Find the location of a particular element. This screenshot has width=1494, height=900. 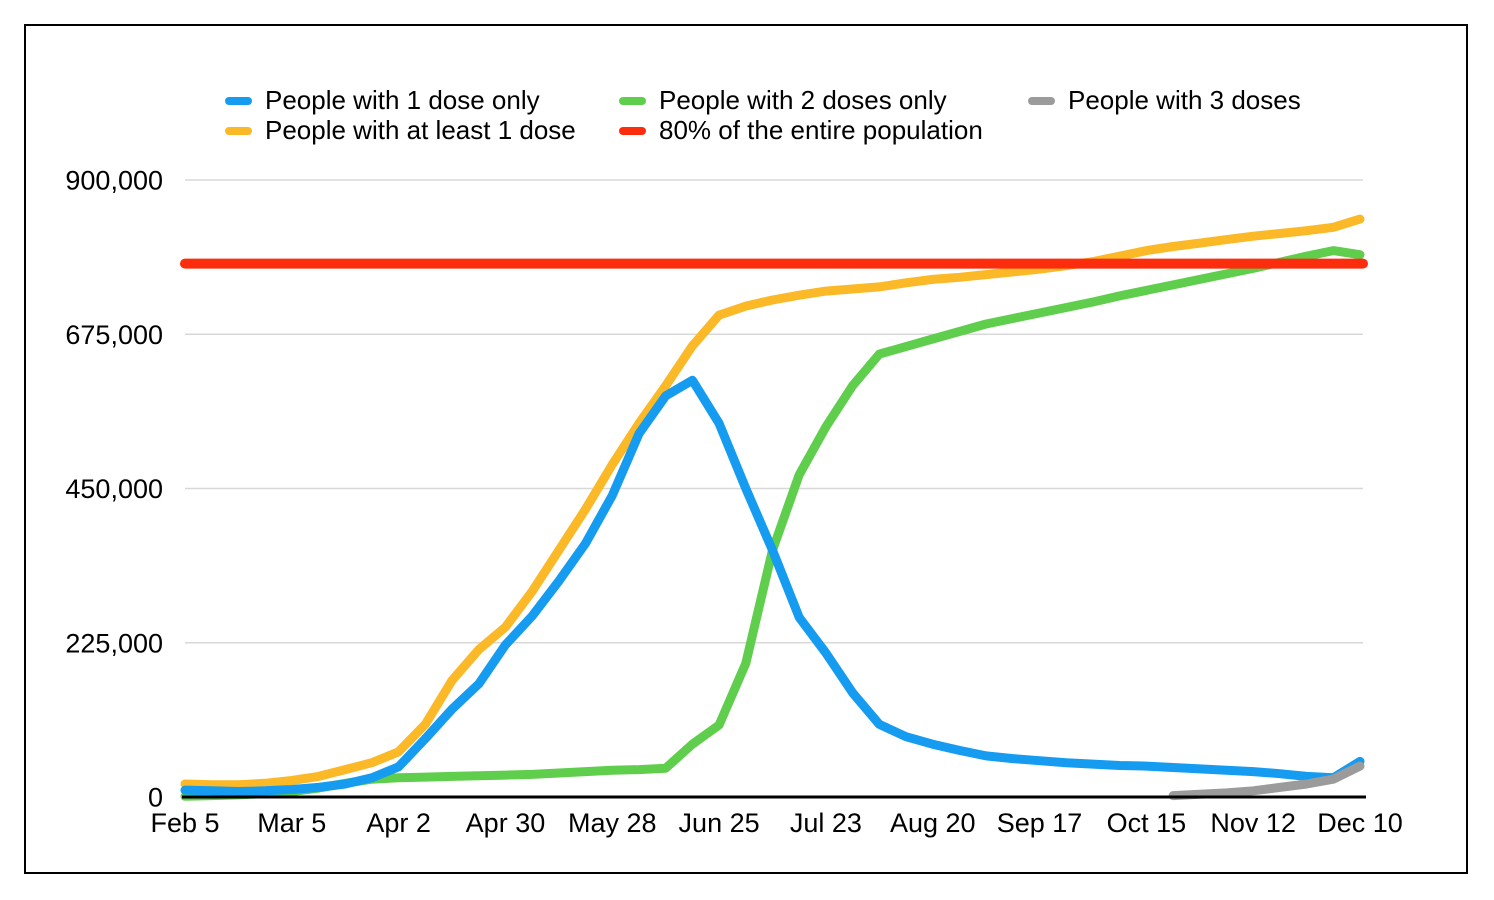

legend-label: People with 3 doses is located at coordinates (1184, 100).